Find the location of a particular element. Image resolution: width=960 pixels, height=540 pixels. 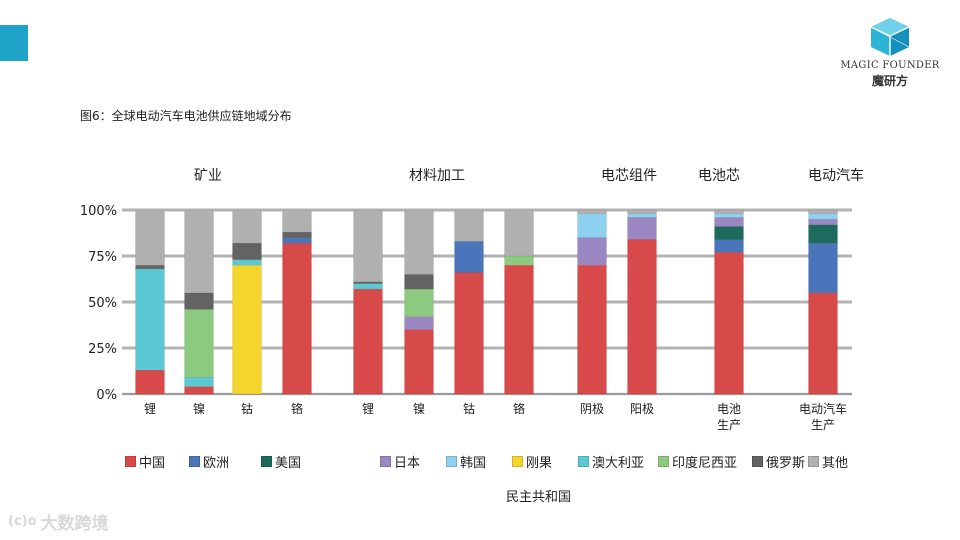

y-tick-label: 75% is located at coordinates (102, 257).